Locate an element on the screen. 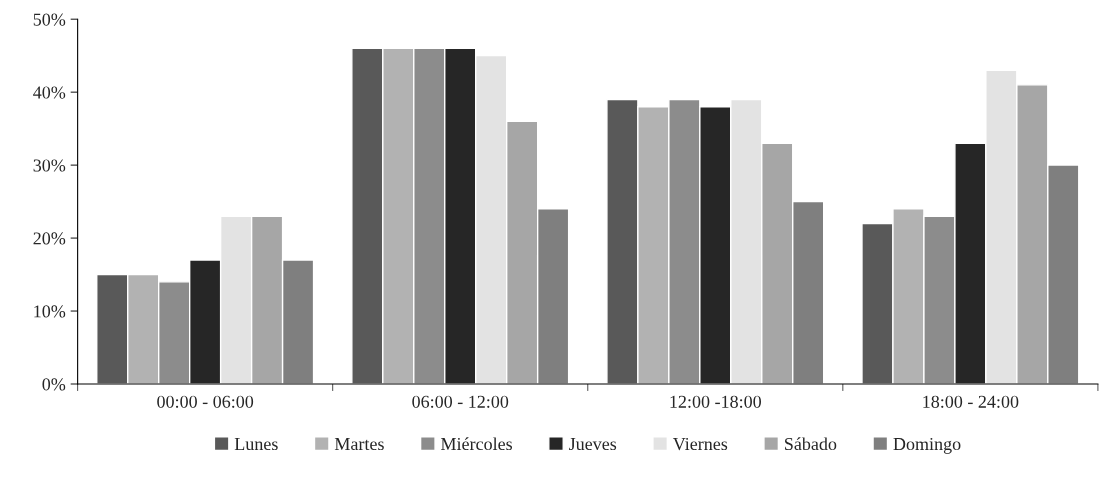  y-tick-label: 50% is located at coordinates (49, 19).